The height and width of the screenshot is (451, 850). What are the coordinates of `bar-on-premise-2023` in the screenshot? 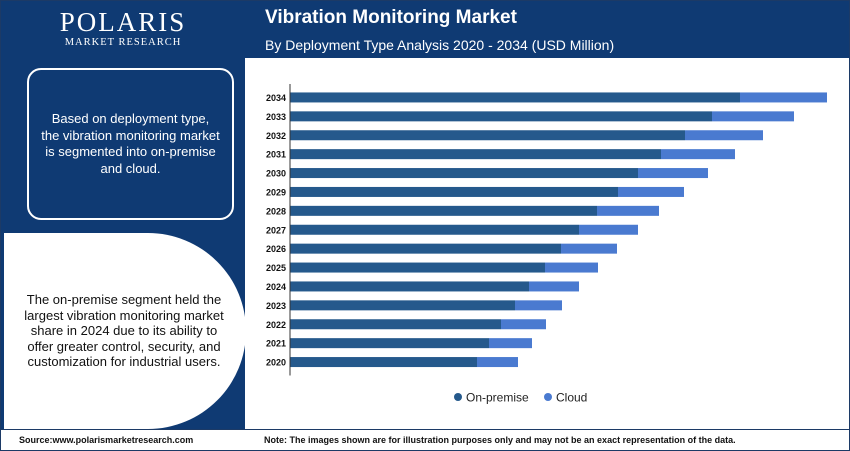 It's located at (402, 305).